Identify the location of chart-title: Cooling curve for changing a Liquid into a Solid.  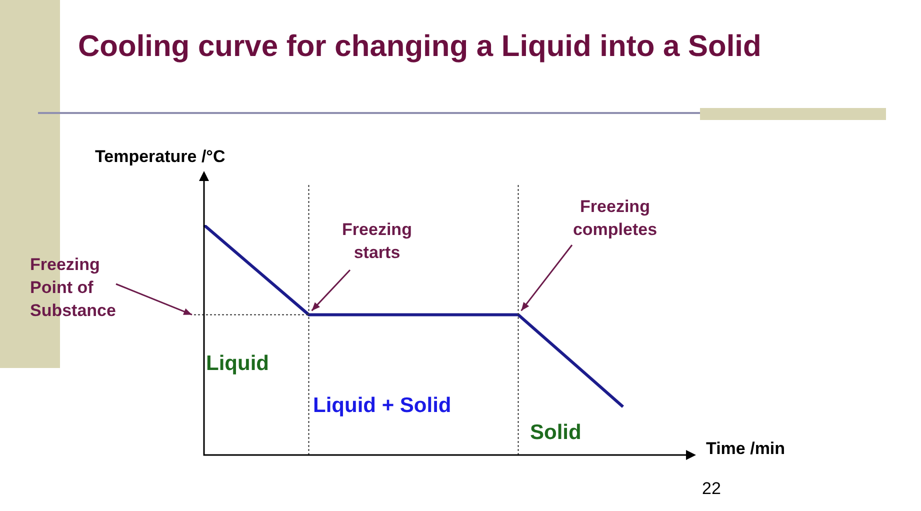
(420, 47).